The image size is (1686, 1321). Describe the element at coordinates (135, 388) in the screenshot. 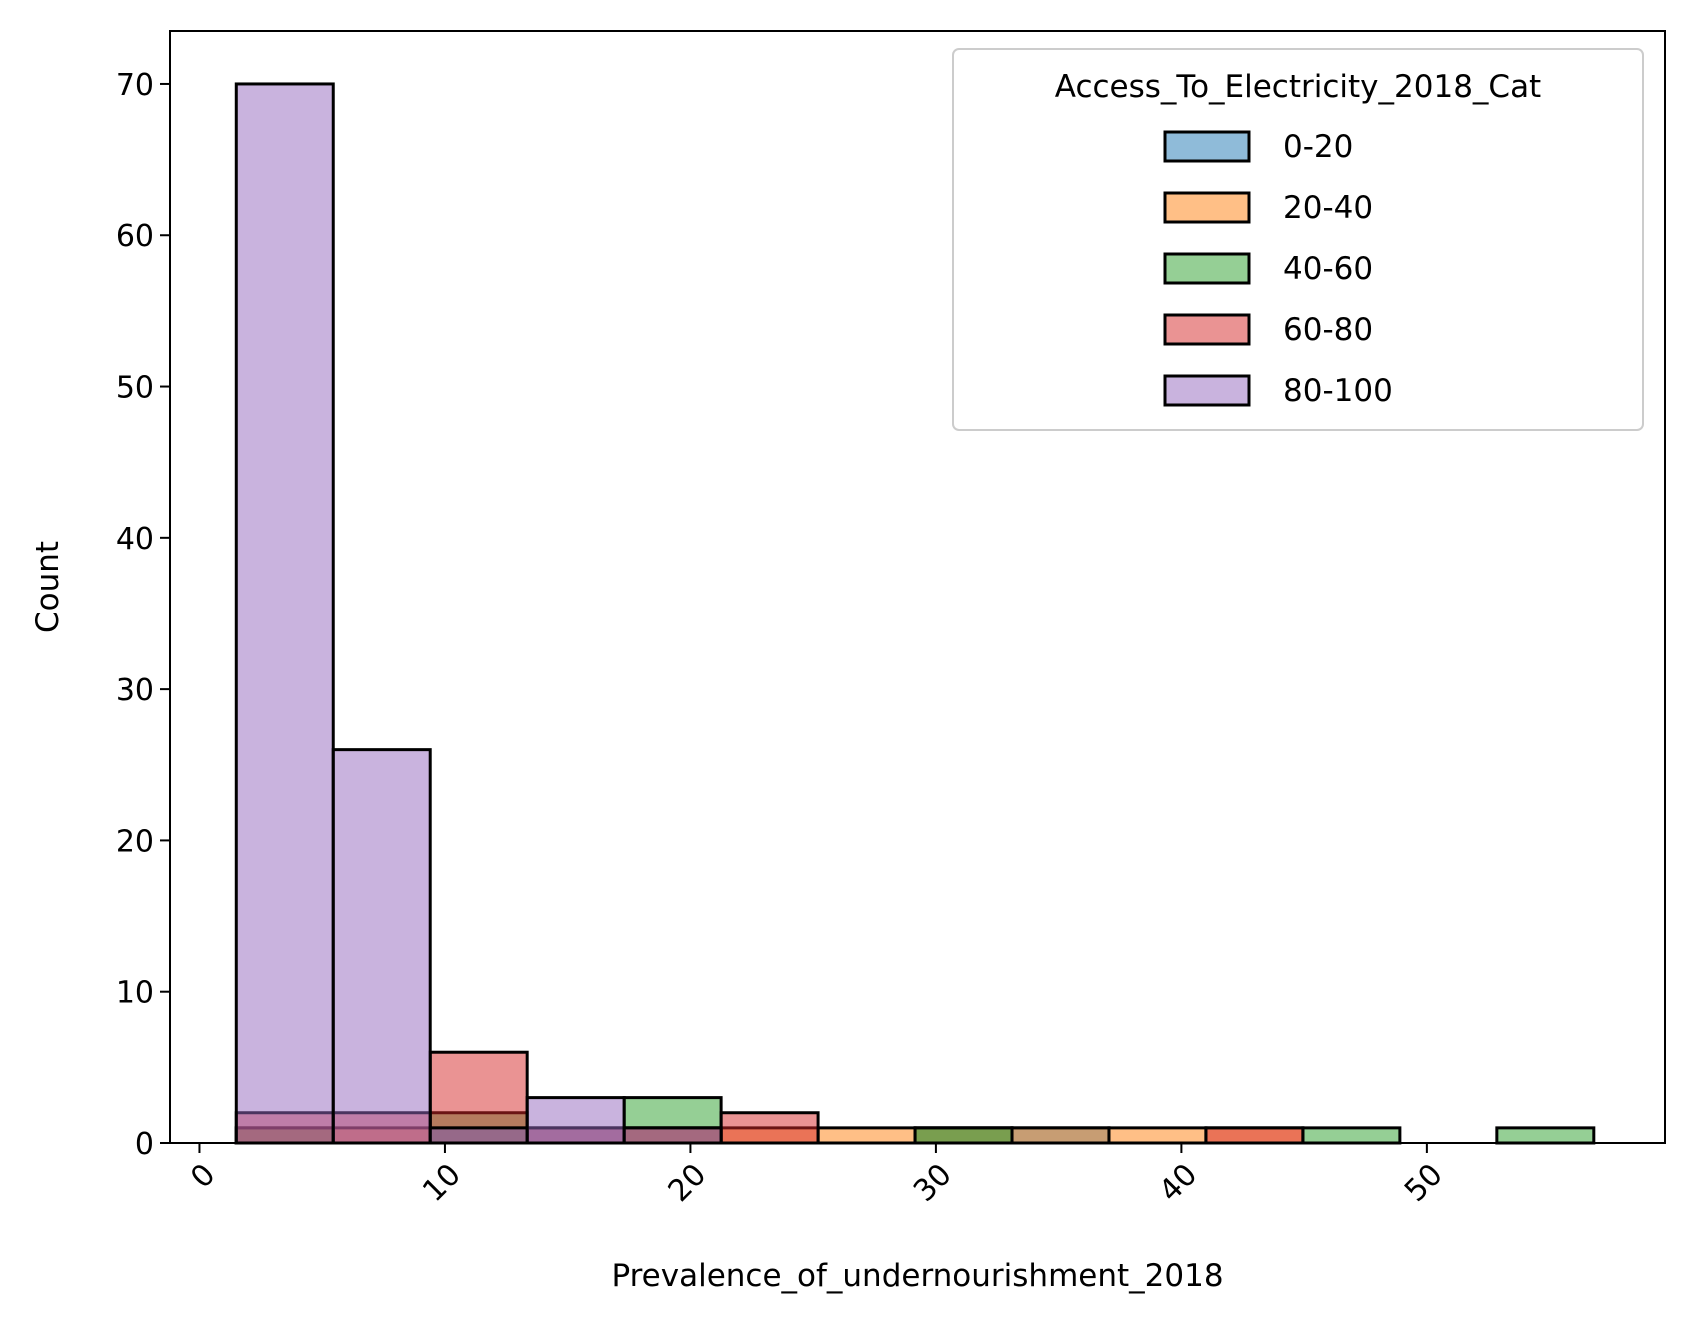

I see `y-tick-label: 50` at that location.